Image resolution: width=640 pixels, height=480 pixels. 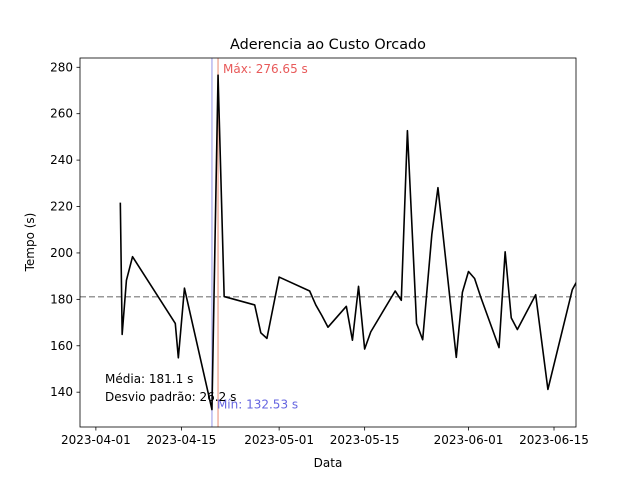 What do you see at coordinates (61, 346) in the screenshot?
I see `y-tick-label: 160` at bounding box center [61, 346].